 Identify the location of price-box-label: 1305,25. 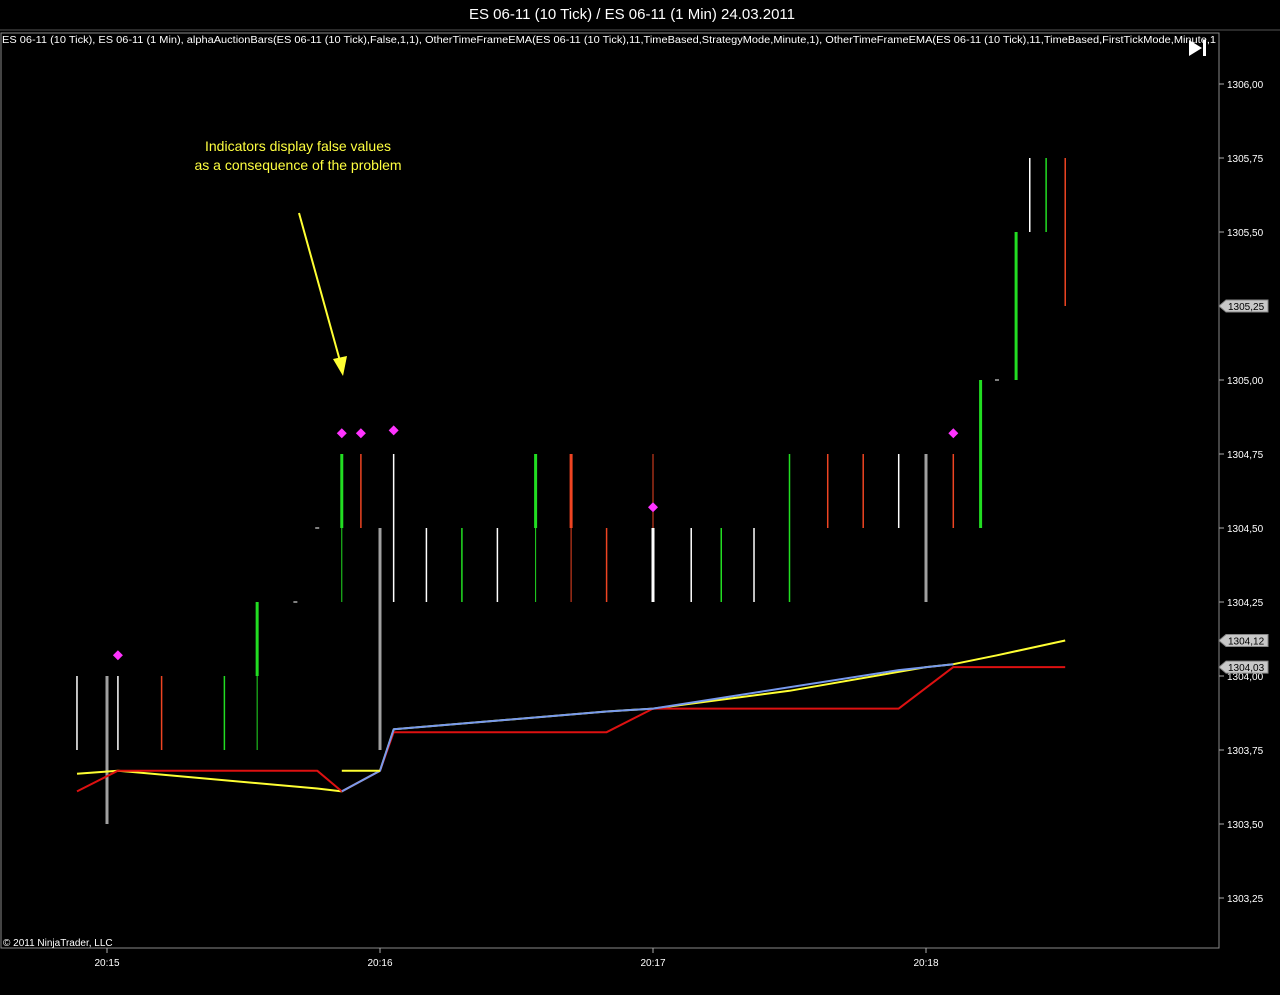
(1246, 307).